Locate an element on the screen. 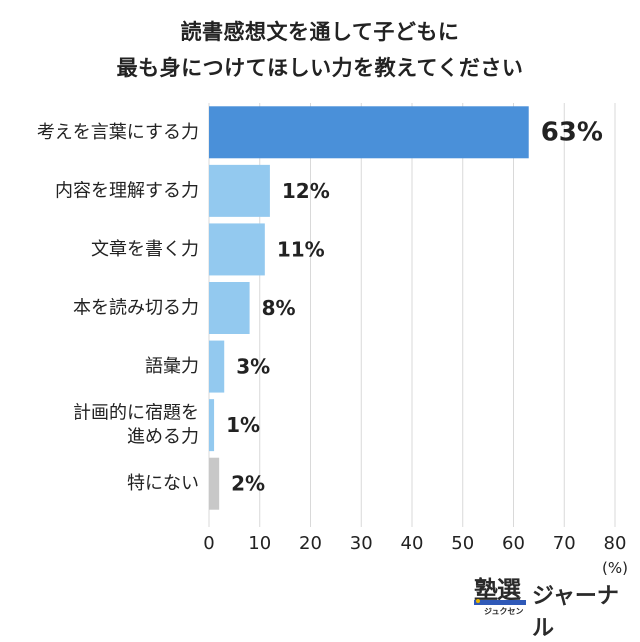 This screenshot has width=640, height=642. x-tick-label-0: 0 is located at coordinates (208, 543).